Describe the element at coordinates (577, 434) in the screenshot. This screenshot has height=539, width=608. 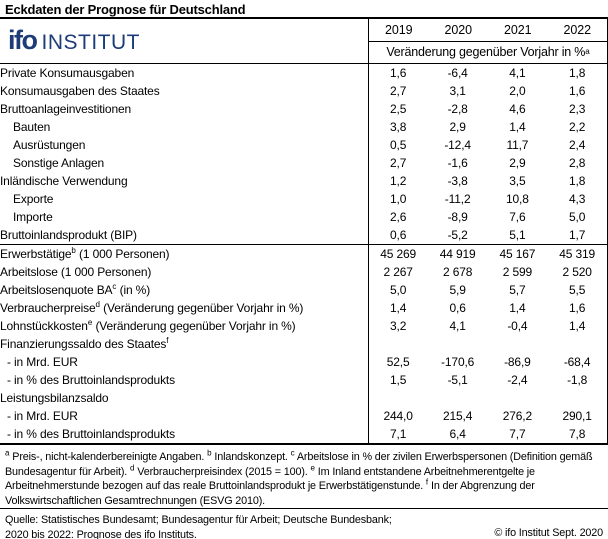
I see `cell-value: 7,8` at that location.